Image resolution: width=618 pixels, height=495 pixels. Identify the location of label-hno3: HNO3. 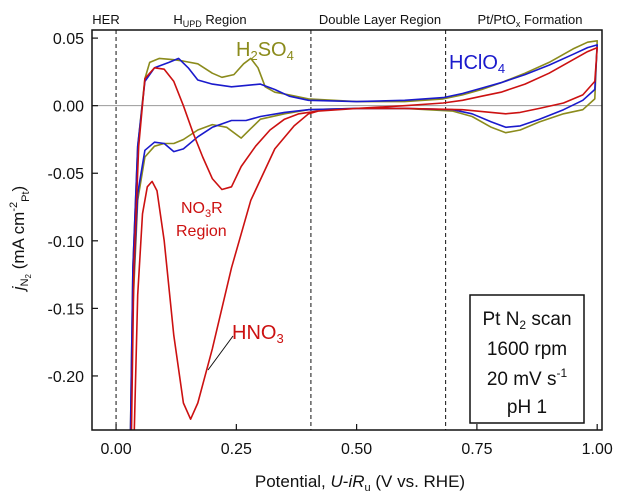
(258, 334).